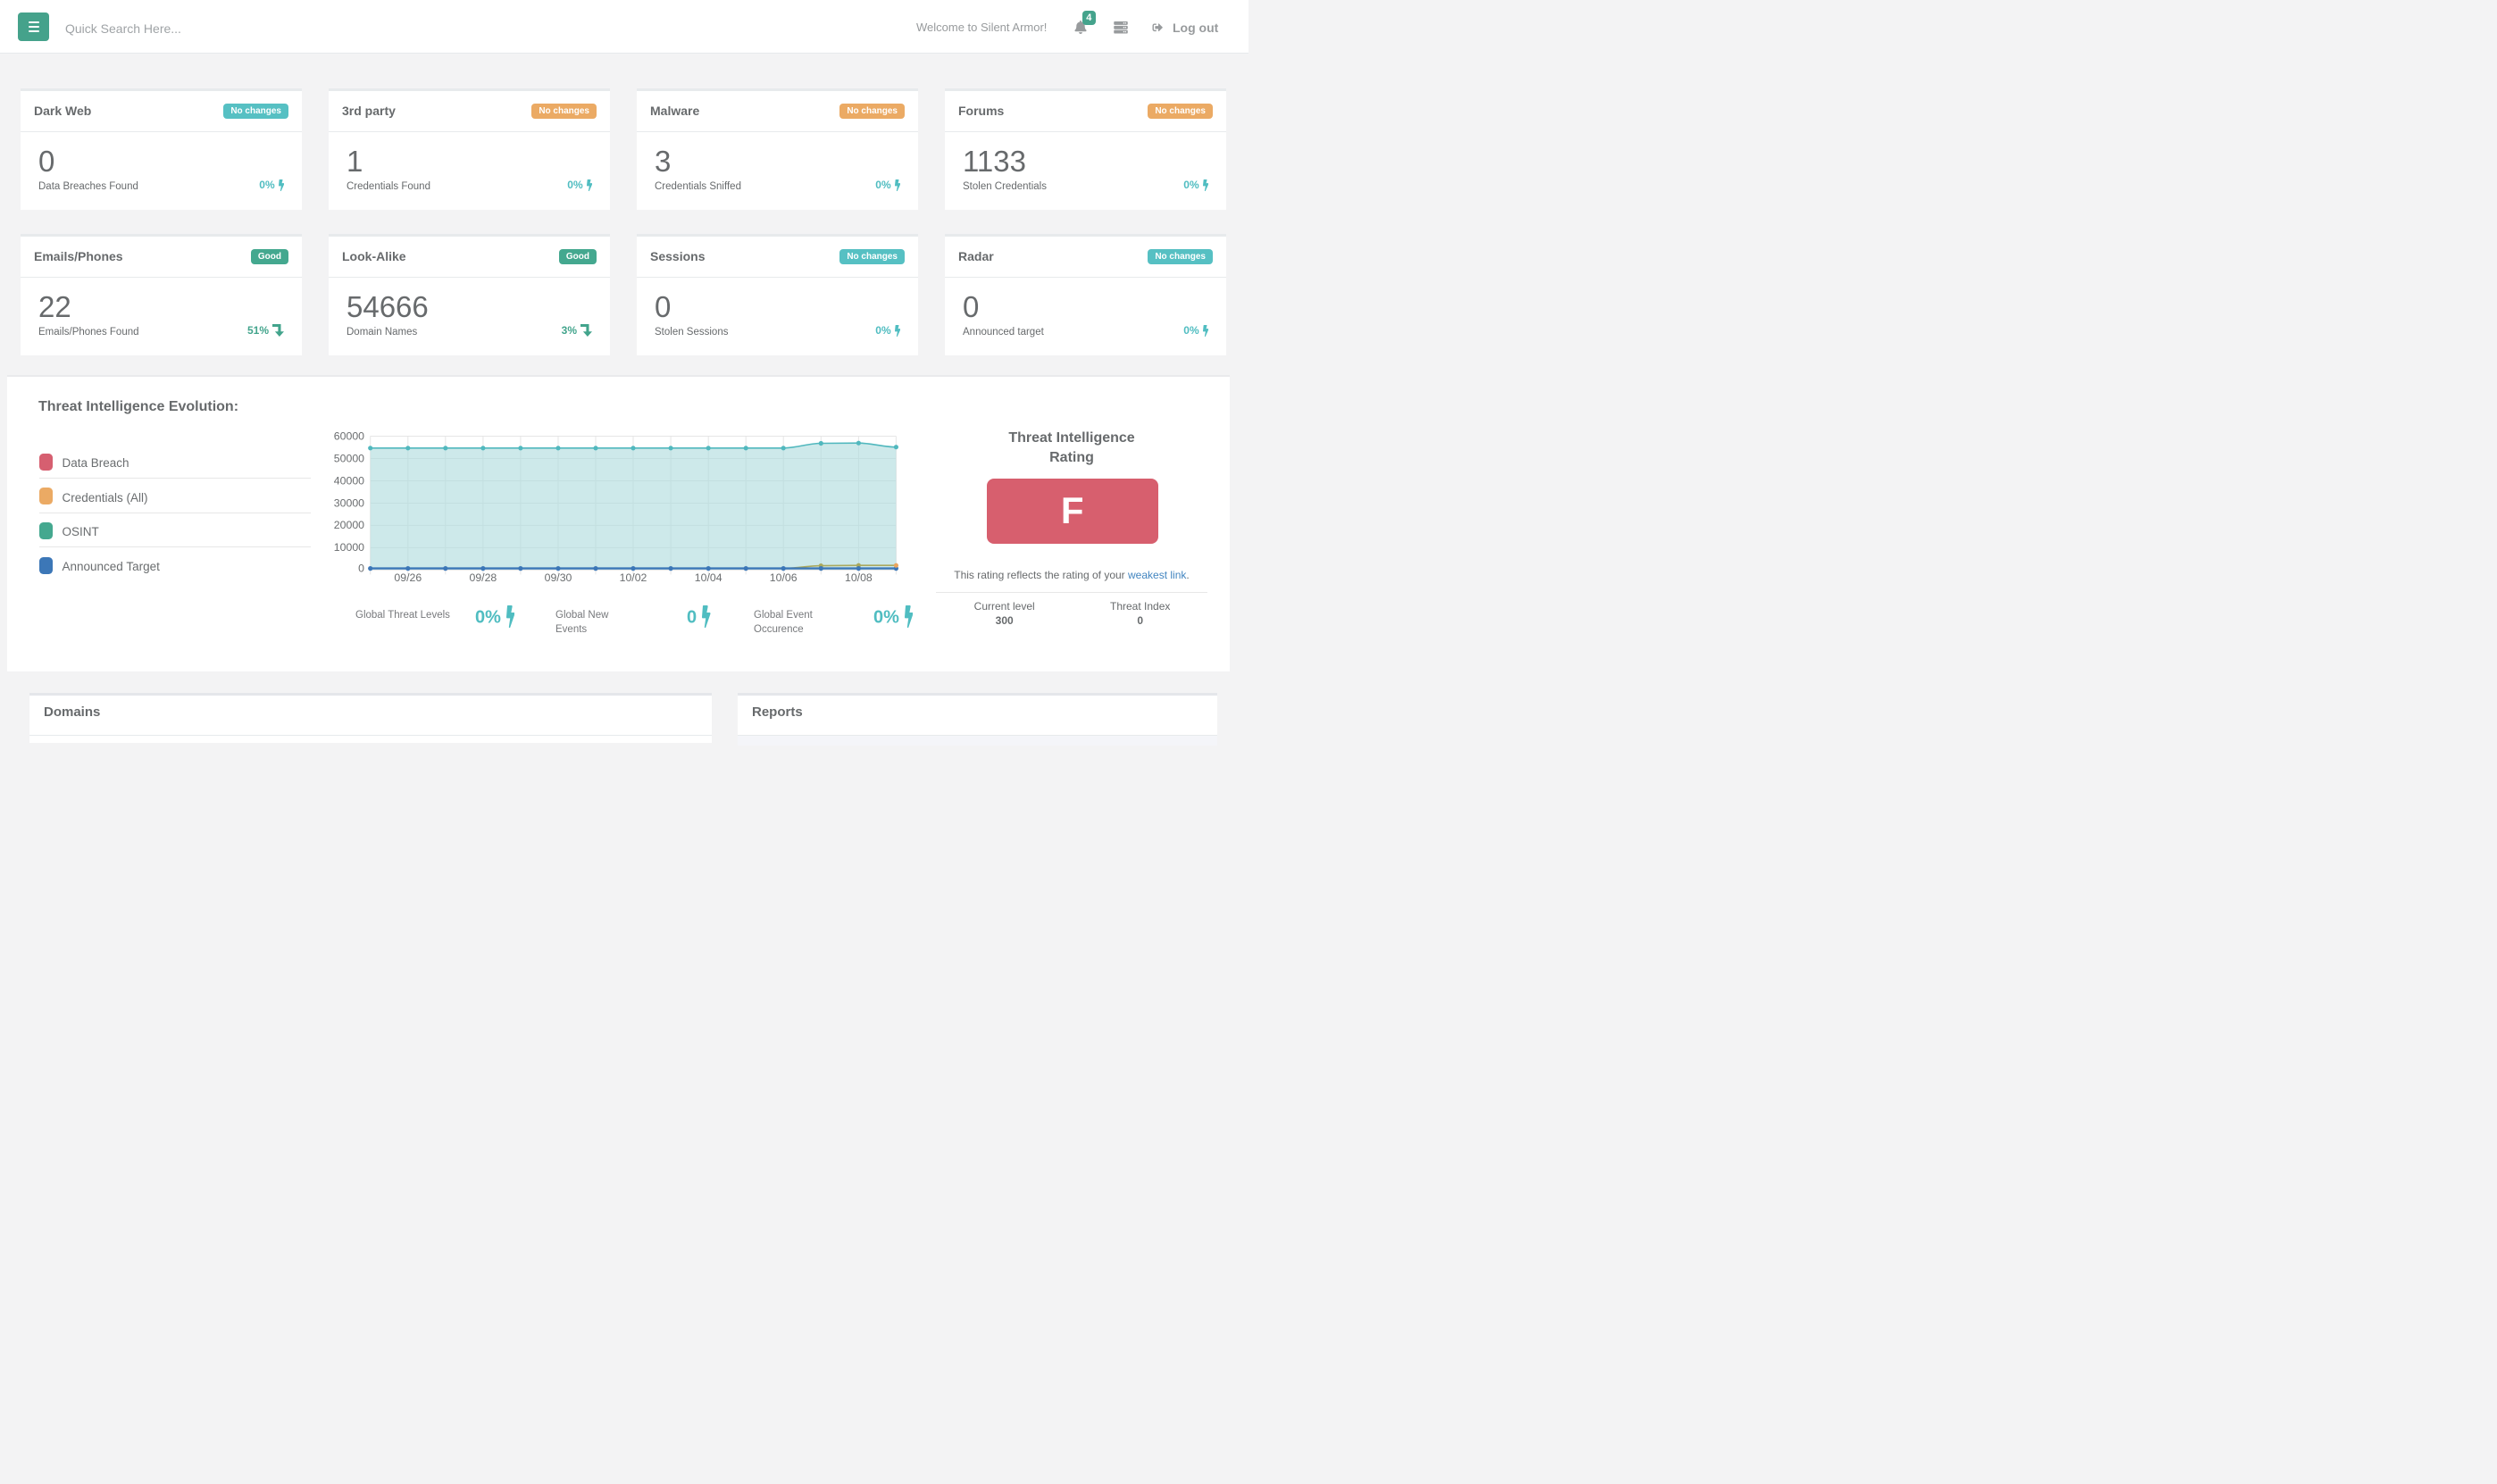 This screenshot has width=2497, height=1484. Describe the element at coordinates (484, 577) in the screenshot. I see `svg-text: 09/28` at that location.